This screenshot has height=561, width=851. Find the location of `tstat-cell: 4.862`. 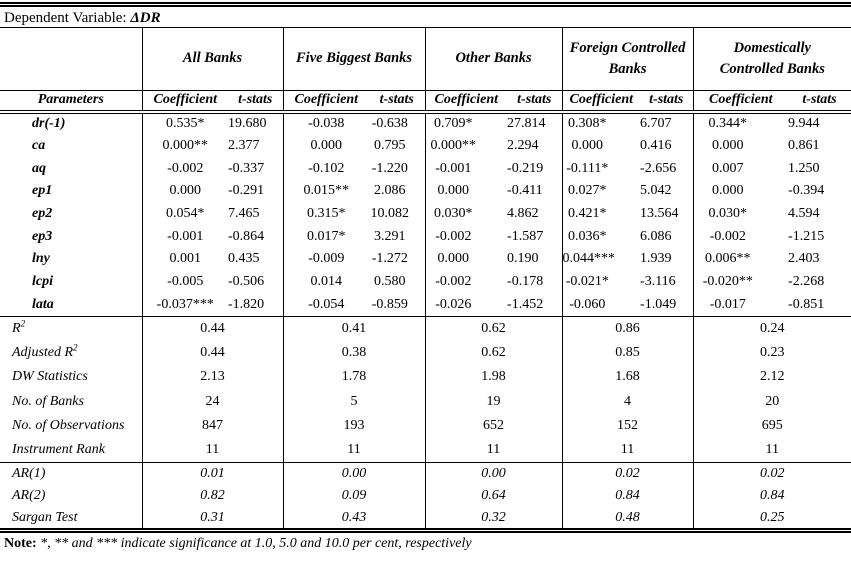

tstat-cell: 4.862 is located at coordinates (535, 214).